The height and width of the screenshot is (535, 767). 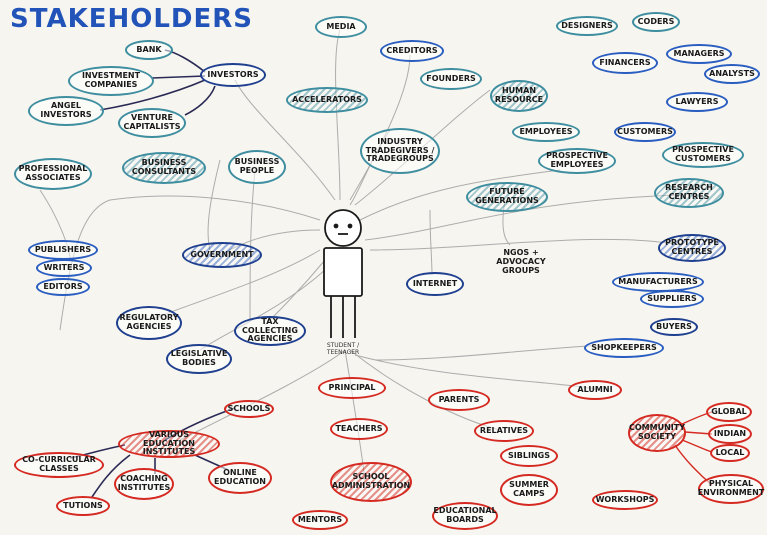 What do you see at coordinates (350, 226) in the screenshot?
I see `figure-eye-right` at bounding box center [350, 226].